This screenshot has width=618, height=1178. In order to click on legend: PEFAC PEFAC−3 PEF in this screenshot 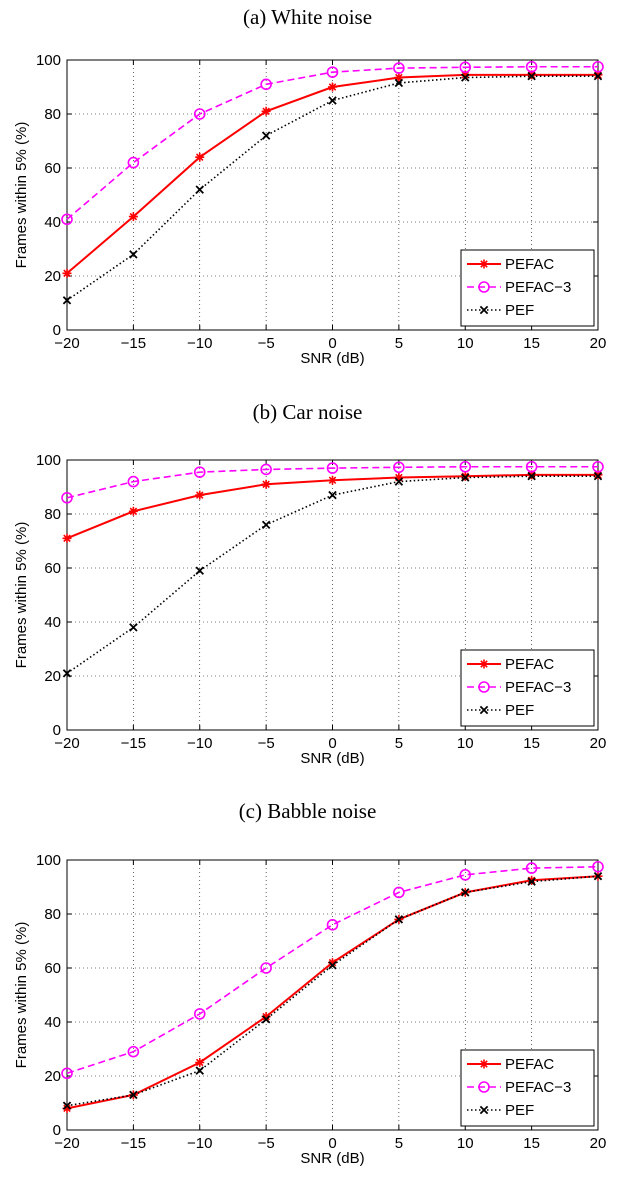, I will do `click(527, 1088)`.